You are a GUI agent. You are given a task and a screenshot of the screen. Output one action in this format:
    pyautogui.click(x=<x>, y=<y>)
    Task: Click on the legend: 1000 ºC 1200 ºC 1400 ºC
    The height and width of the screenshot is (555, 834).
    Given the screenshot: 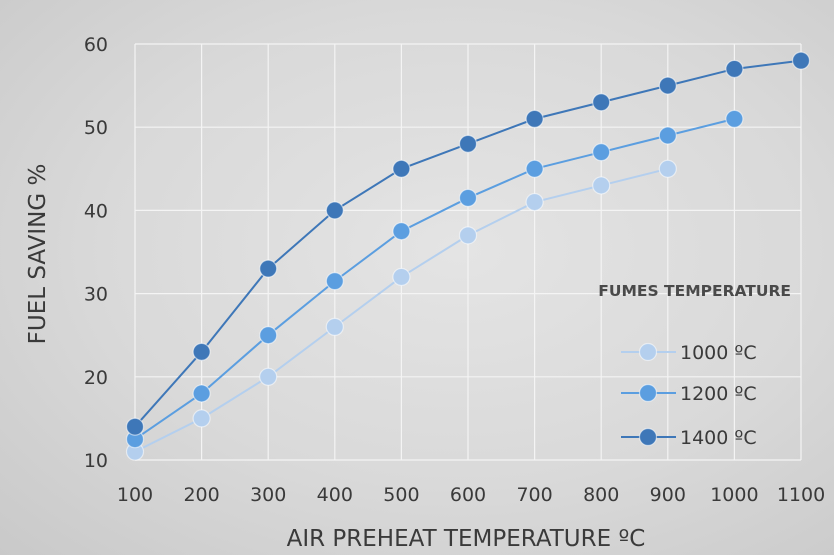 What is the action you would take?
    pyautogui.click(x=689, y=395)
    